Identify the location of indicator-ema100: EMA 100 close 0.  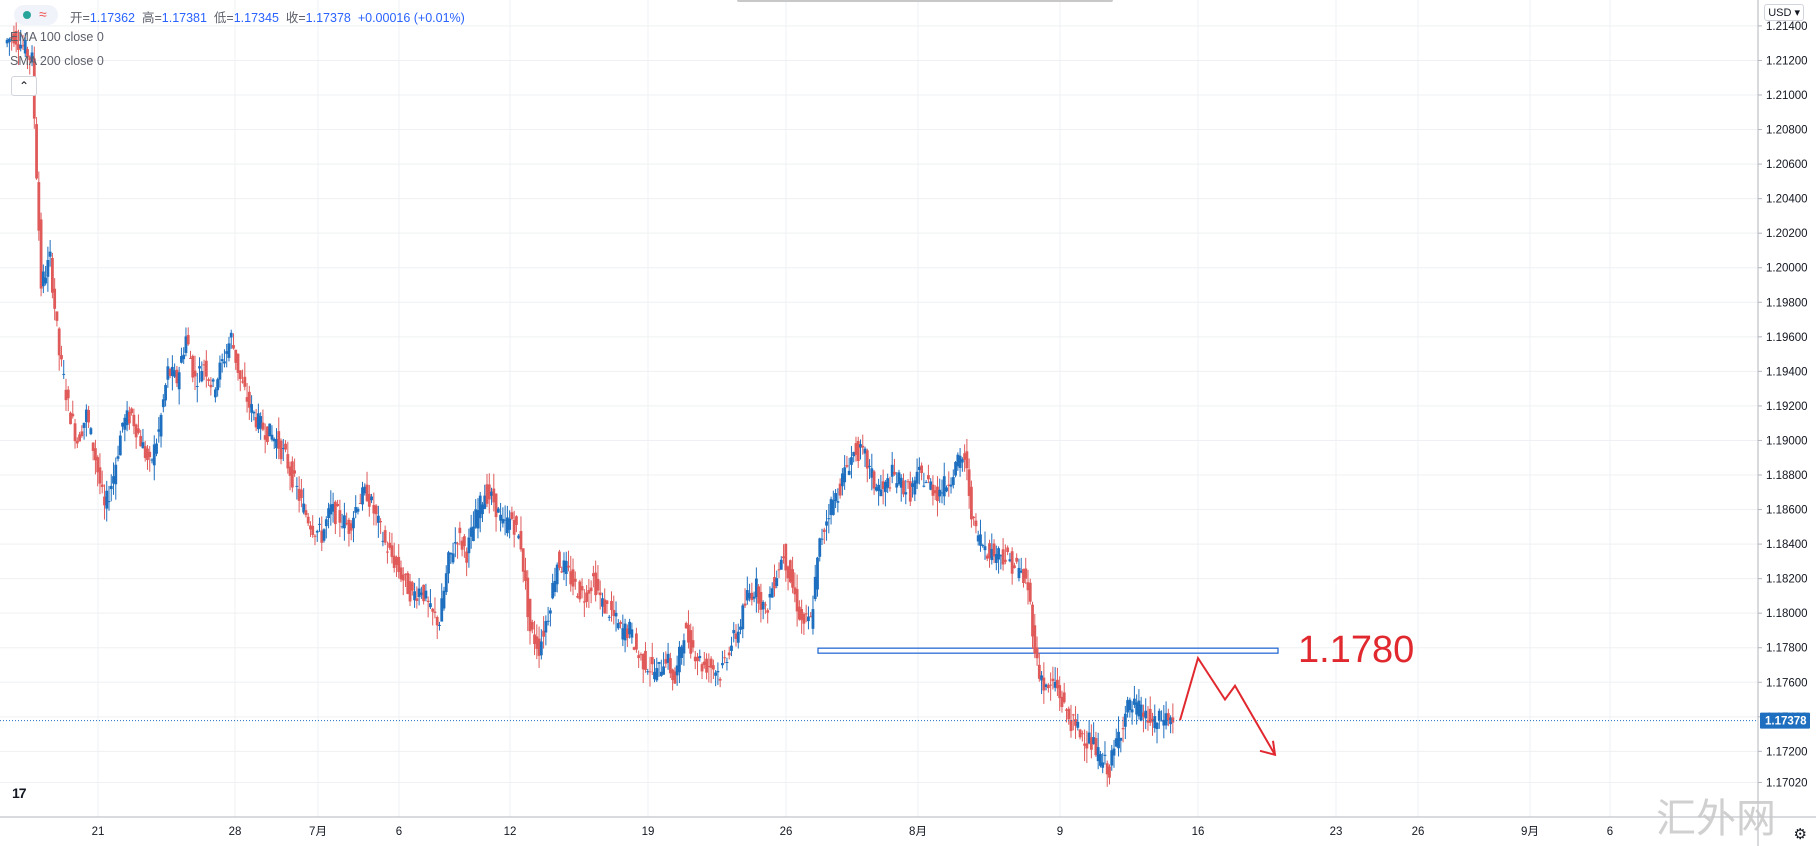
(57, 37).